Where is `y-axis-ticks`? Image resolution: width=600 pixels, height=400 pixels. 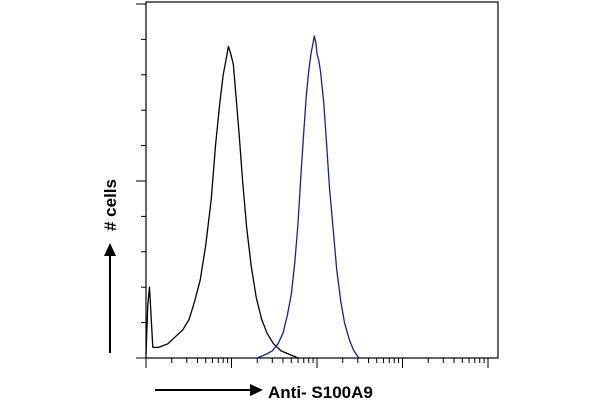 y-axis-ticks is located at coordinates (141, 181).